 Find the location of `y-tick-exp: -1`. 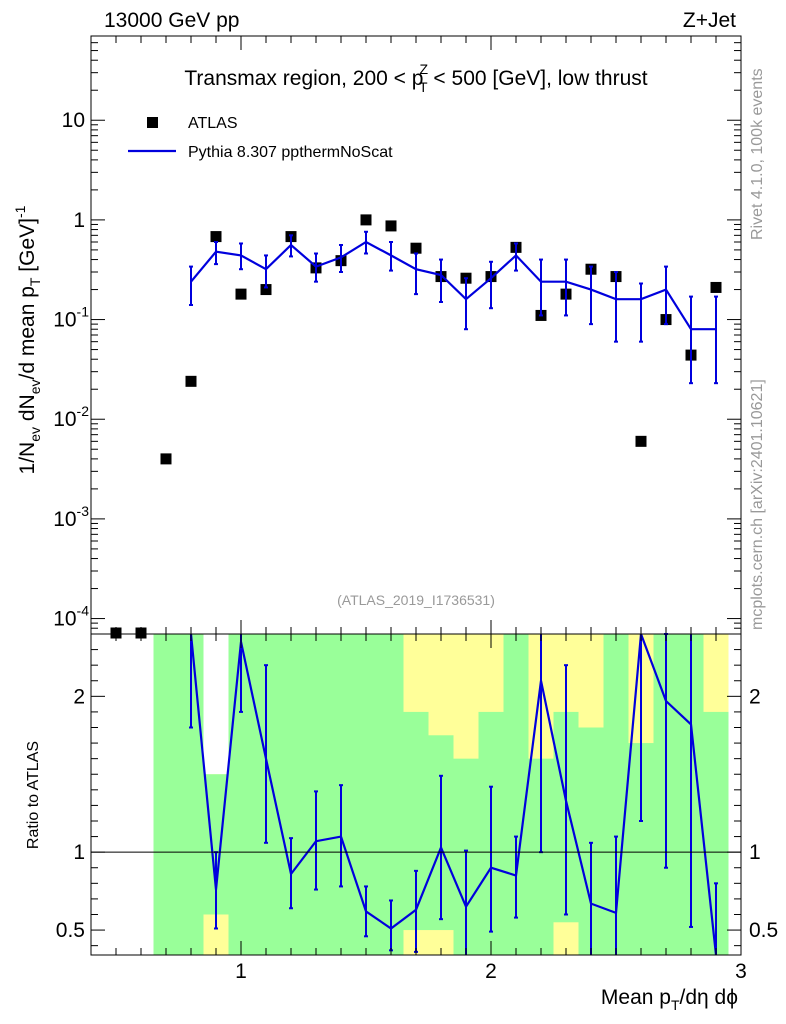

y-tick-exp: -1 is located at coordinates (83, 312).